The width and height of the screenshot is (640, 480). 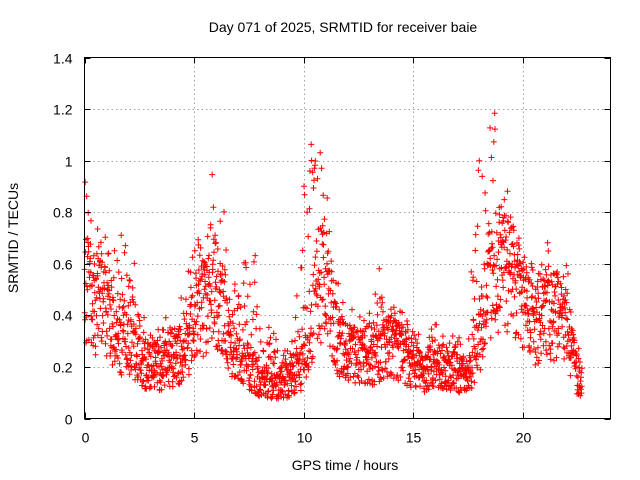 I want to click on y-axis-title: SRMTID / TECUs, so click(x=13, y=238).